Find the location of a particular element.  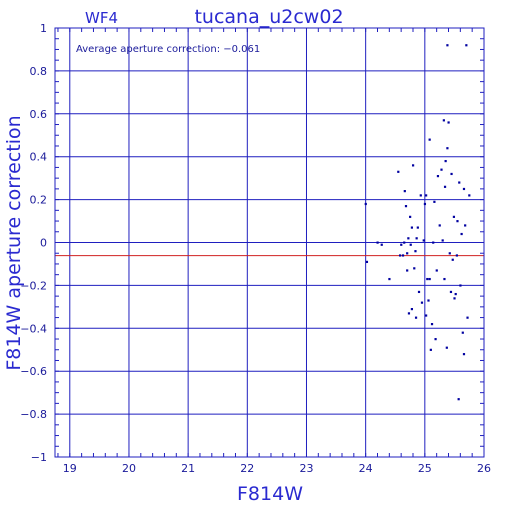

x-tick-label: 24 is located at coordinates (366, 468).